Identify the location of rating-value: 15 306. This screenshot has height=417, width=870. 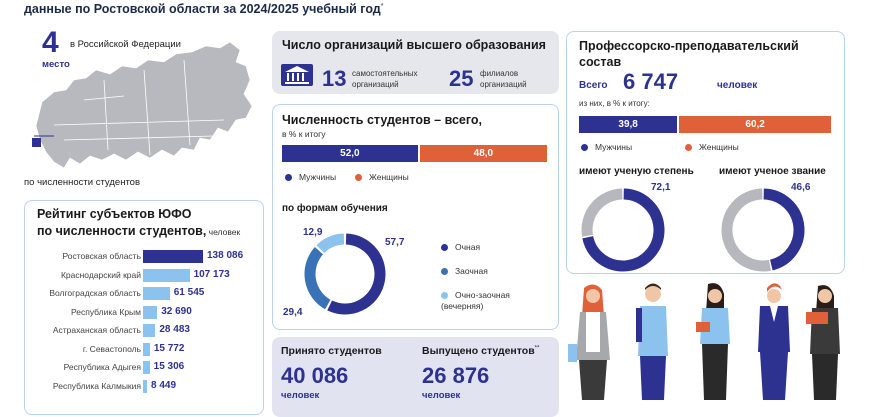
(169, 366).